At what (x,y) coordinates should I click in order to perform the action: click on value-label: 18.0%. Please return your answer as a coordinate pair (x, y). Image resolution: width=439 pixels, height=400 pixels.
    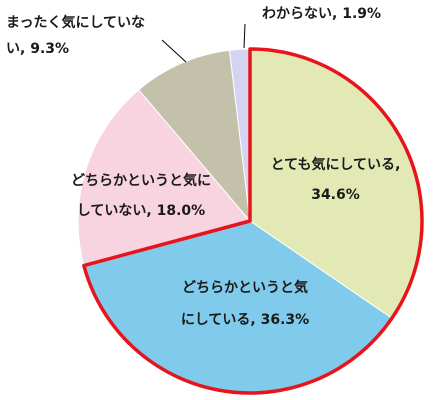
    Looking at the image, I should click on (181, 211).